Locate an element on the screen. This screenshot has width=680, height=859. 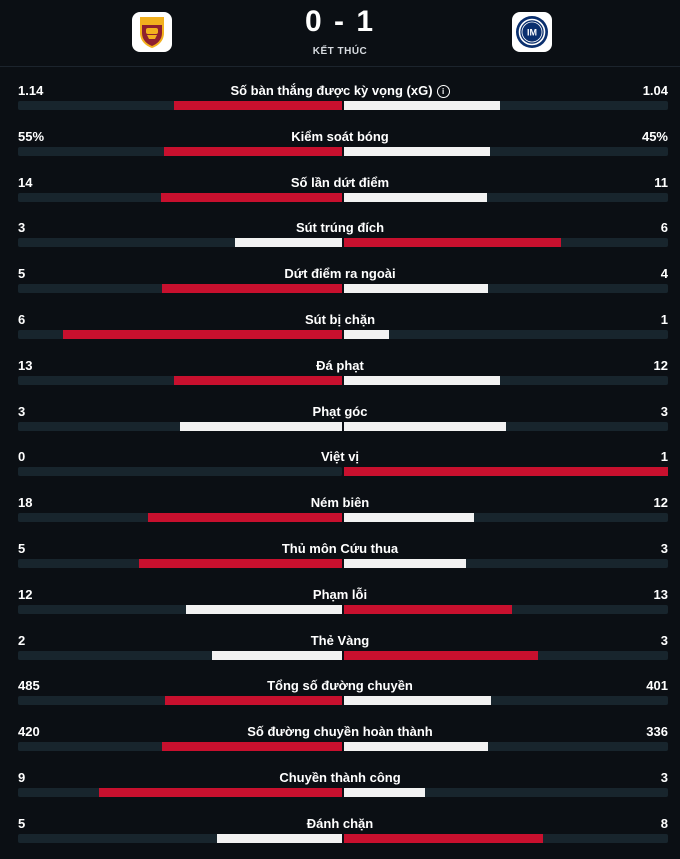
stat-label: Chuyền thành công is located at coordinates (340, 777).